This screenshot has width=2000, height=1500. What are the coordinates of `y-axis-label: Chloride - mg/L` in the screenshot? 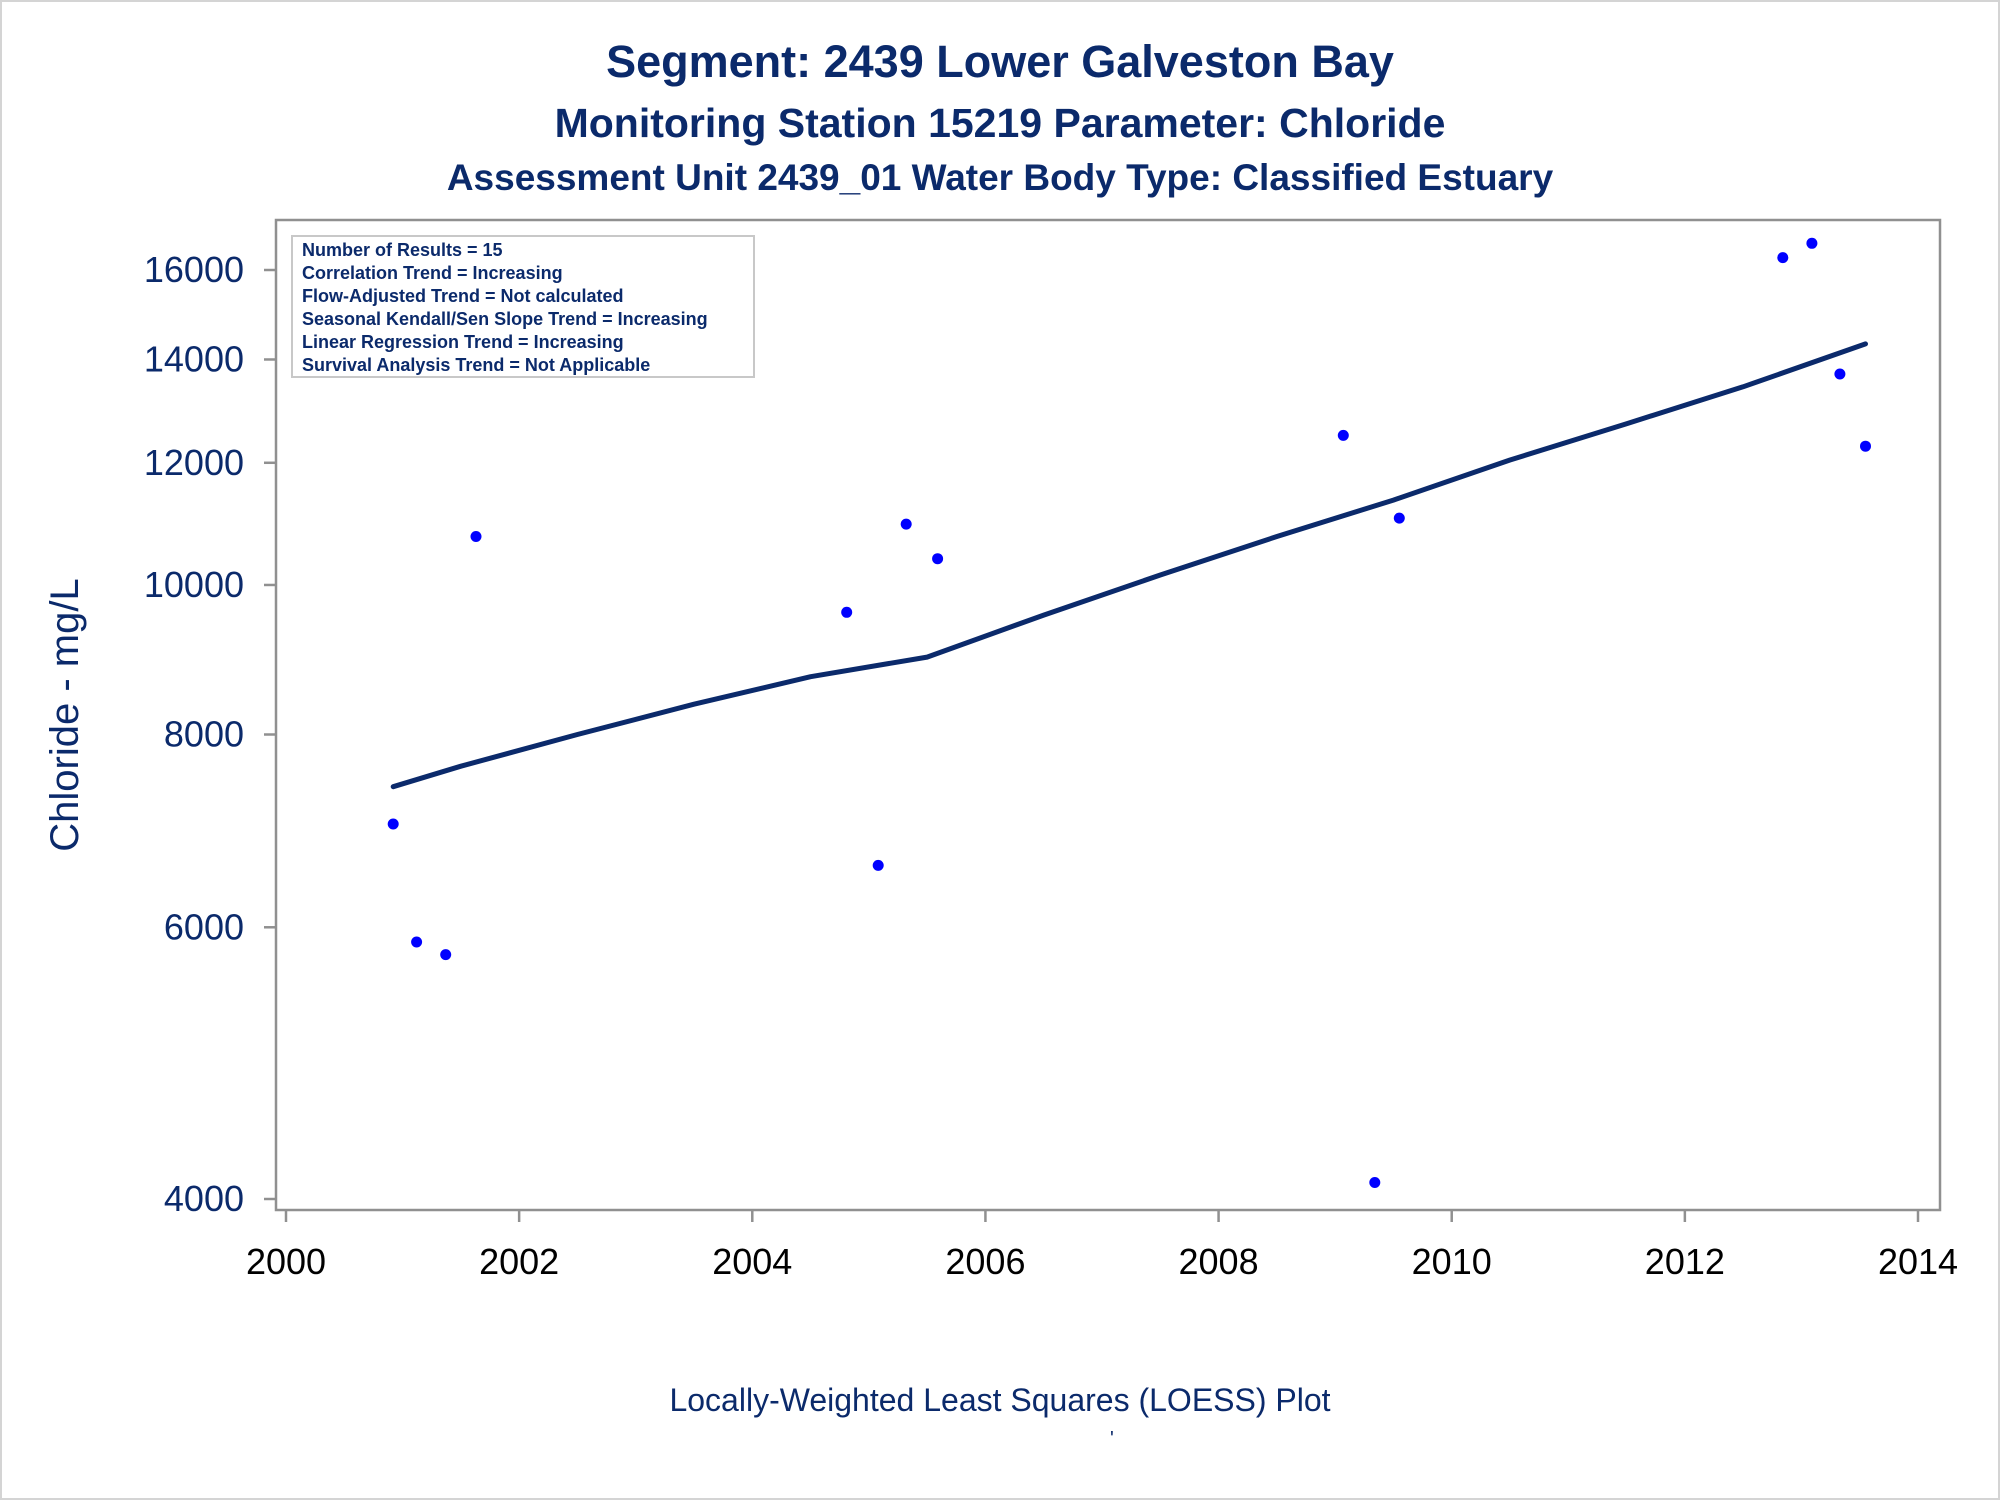 It's located at (65, 714).